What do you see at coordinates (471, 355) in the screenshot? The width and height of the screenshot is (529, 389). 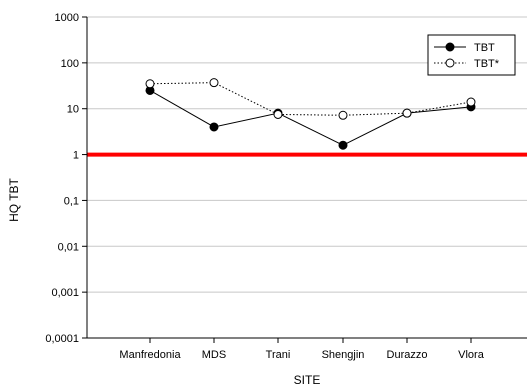 I see `x-tick-label: Vlora` at bounding box center [471, 355].